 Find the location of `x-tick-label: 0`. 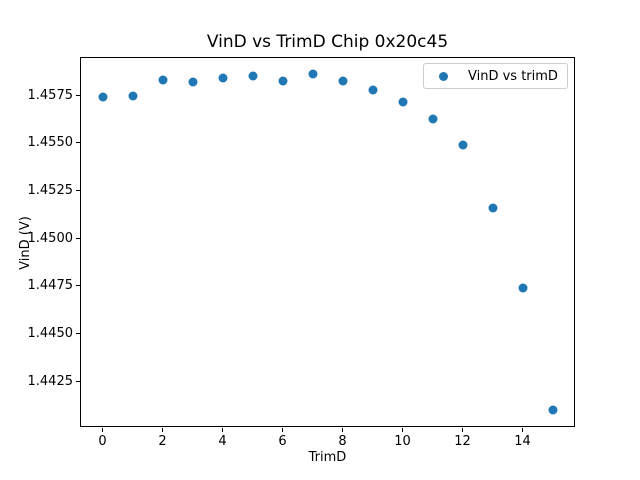

x-tick-label: 0 is located at coordinates (102, 441).